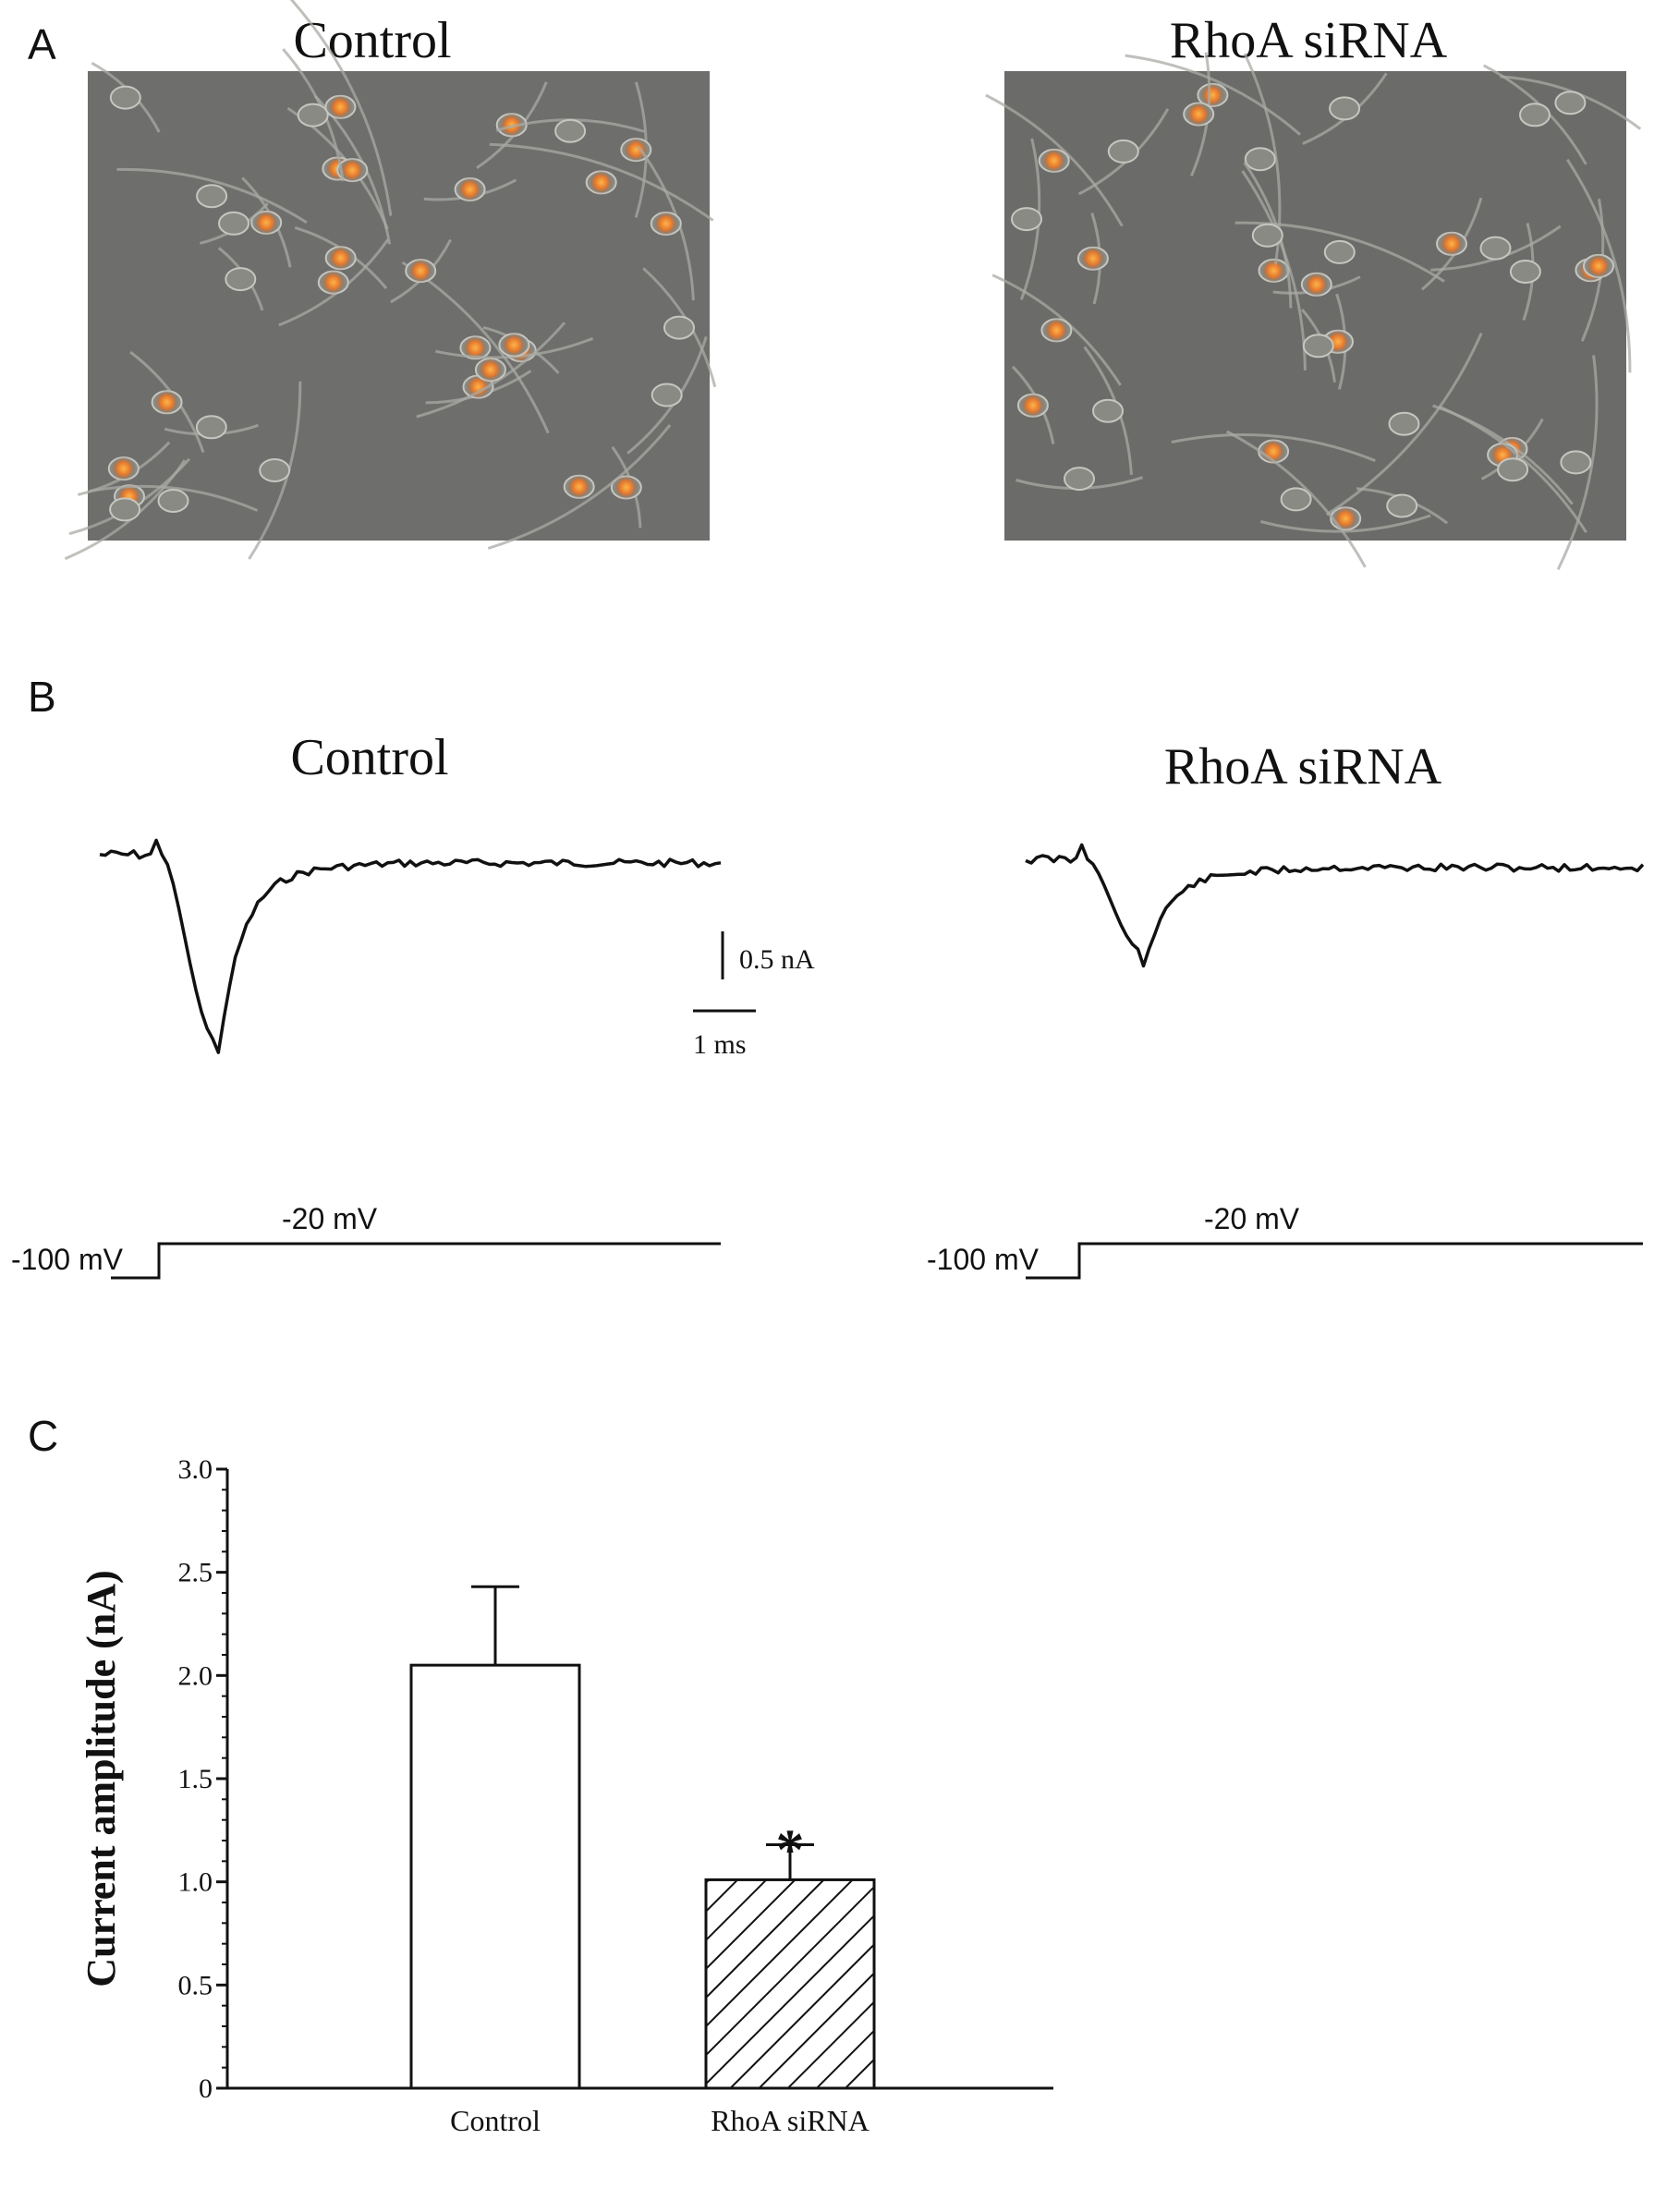 This screenshot has height=2212, width=1654. I want to click on scale-time-label: 1 ms, so click(720, 1044).